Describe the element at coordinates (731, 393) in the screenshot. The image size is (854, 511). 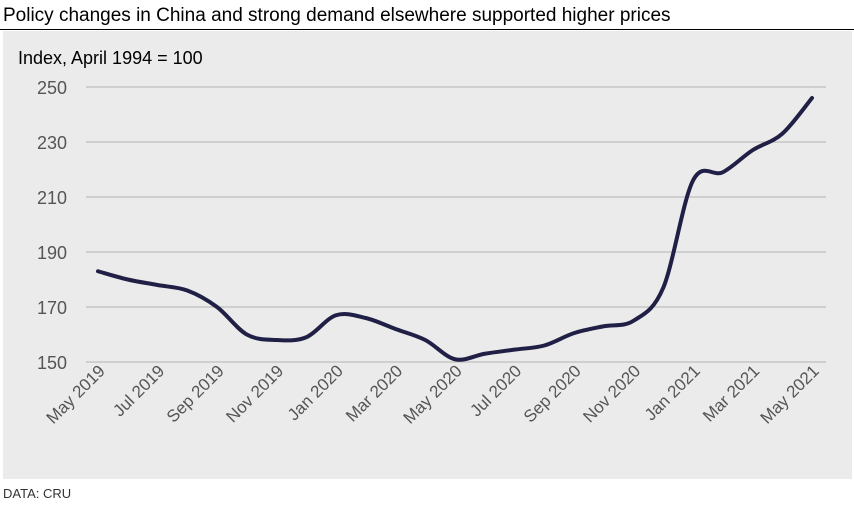
I see `x-tick-label: Mar 2021` at that location.